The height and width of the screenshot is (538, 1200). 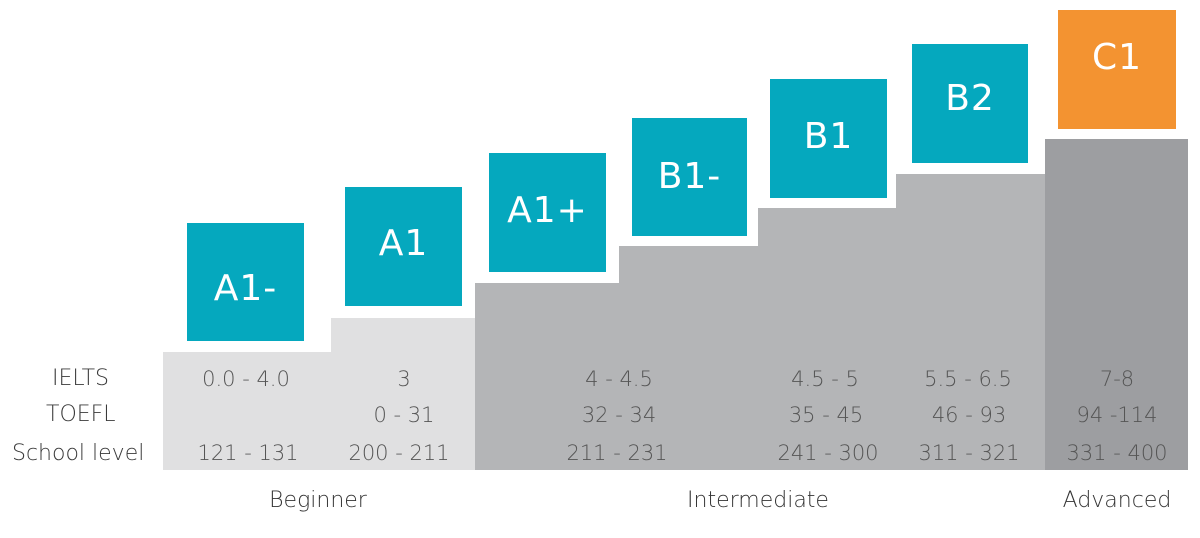 What do you see at coordinates (970, 322) in the screenshot?
I see `step-b2` at bounding box center [970, 322].